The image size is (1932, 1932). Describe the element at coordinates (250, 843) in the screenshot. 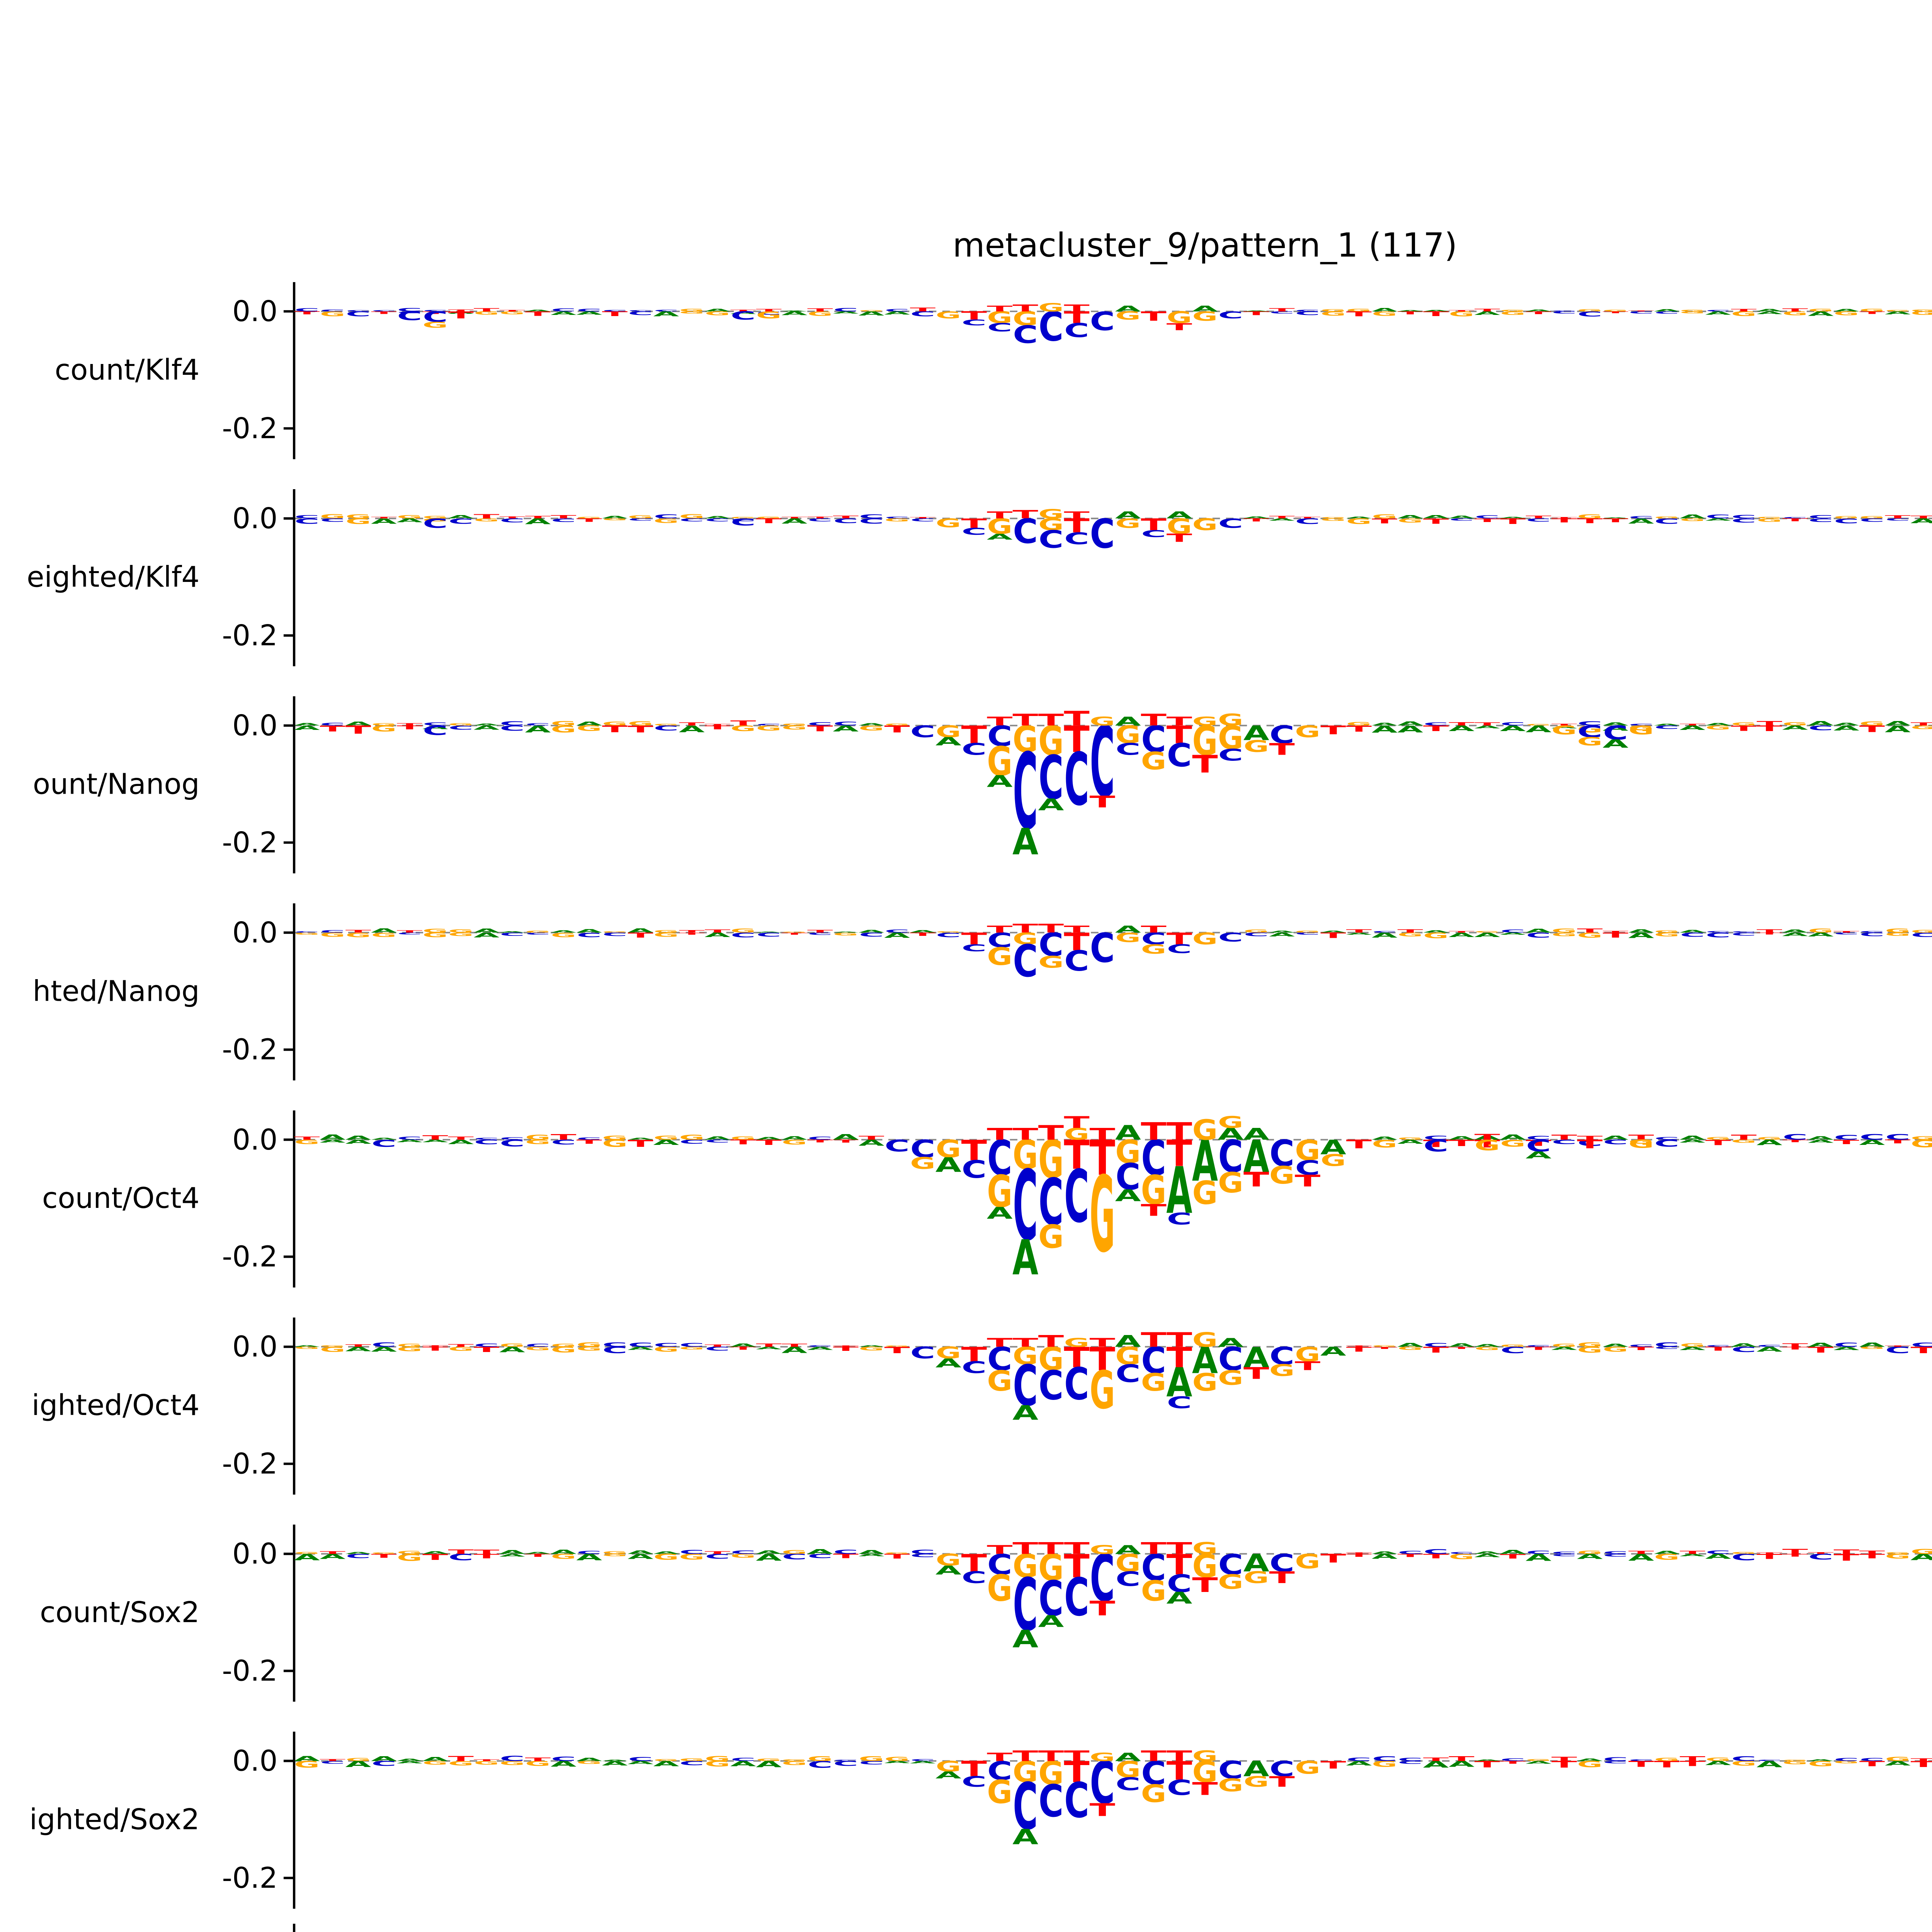

I see `y-tick-label: -0.2` at that location.